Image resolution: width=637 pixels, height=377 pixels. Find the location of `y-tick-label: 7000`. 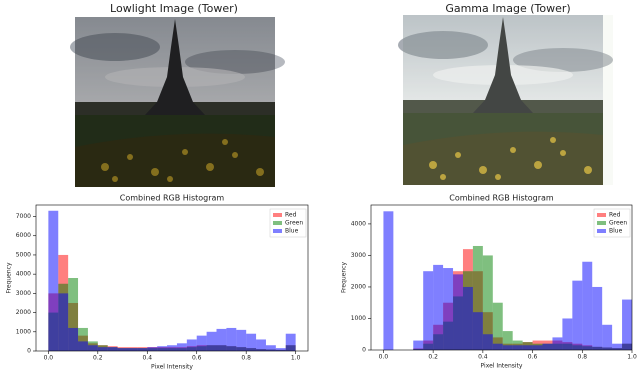

y-tick-label: 7000 is located at coordinates (23, 216).